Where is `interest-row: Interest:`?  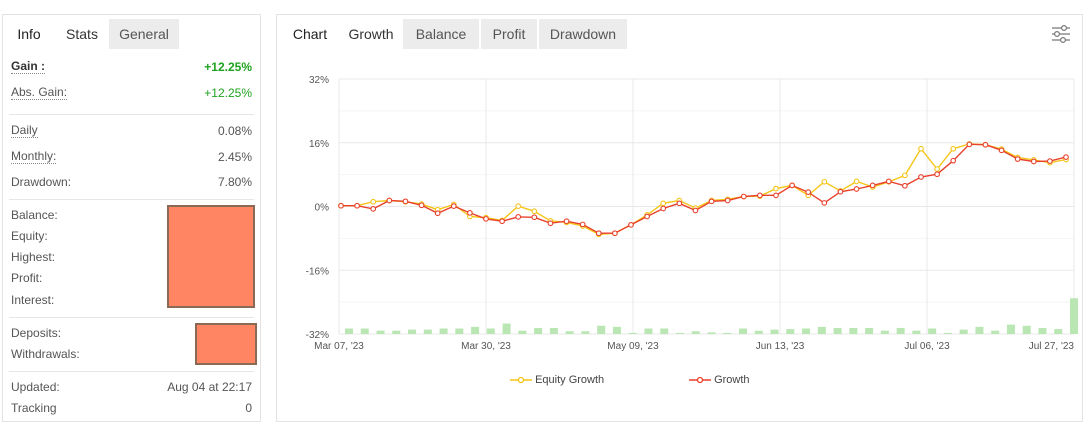 interest-row: Interest: is located at coordinates (131, 300).